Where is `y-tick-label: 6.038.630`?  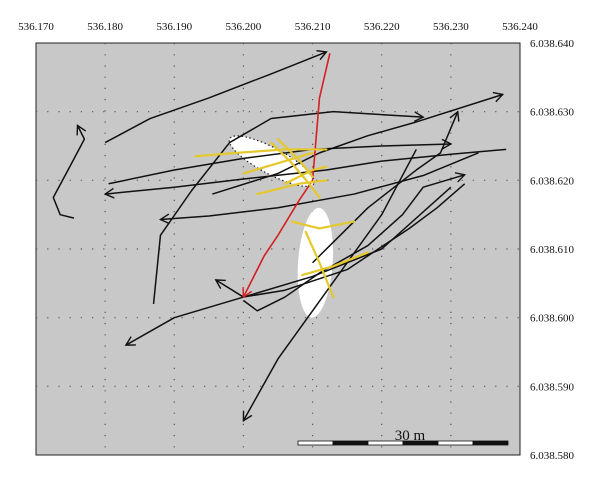
y-tick-label: 6.038.630 is located at coordinates (552, 113).